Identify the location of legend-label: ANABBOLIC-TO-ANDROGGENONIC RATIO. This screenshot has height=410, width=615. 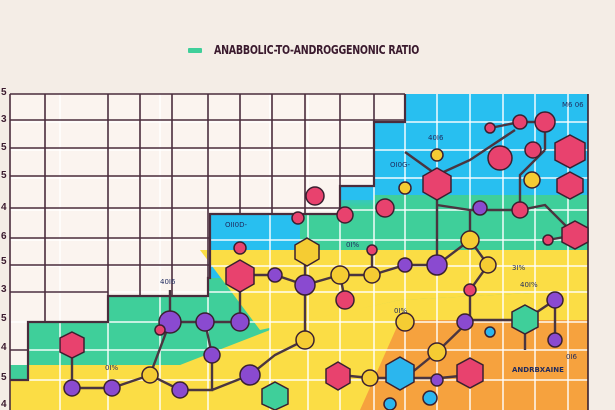
(317, 50).